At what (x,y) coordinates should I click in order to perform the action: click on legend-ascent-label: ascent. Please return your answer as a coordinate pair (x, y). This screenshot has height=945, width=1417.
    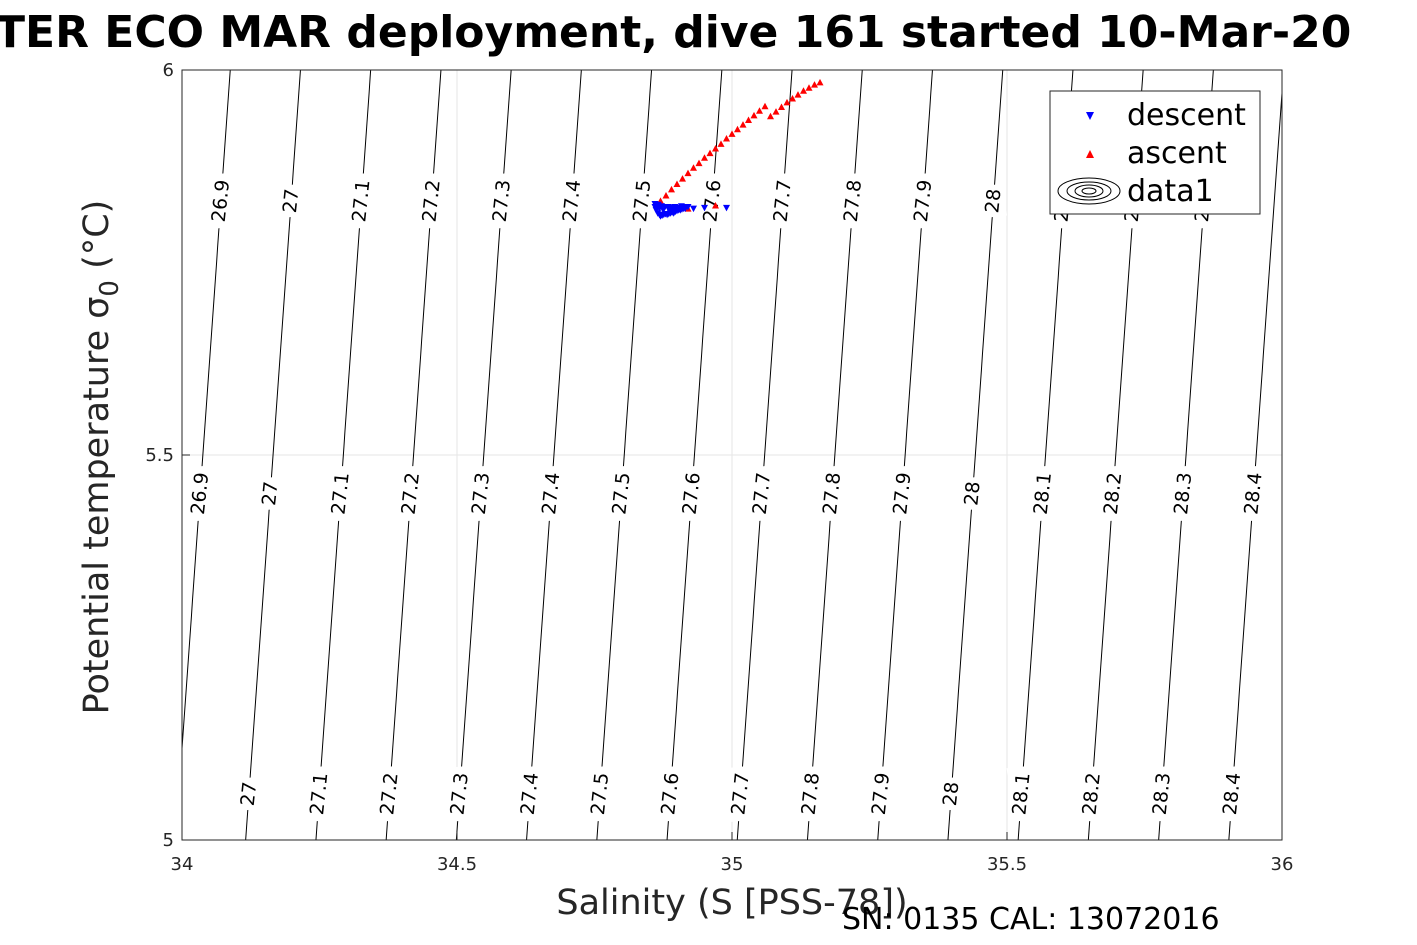
    Looking at the image, I should click on (1177, 153).